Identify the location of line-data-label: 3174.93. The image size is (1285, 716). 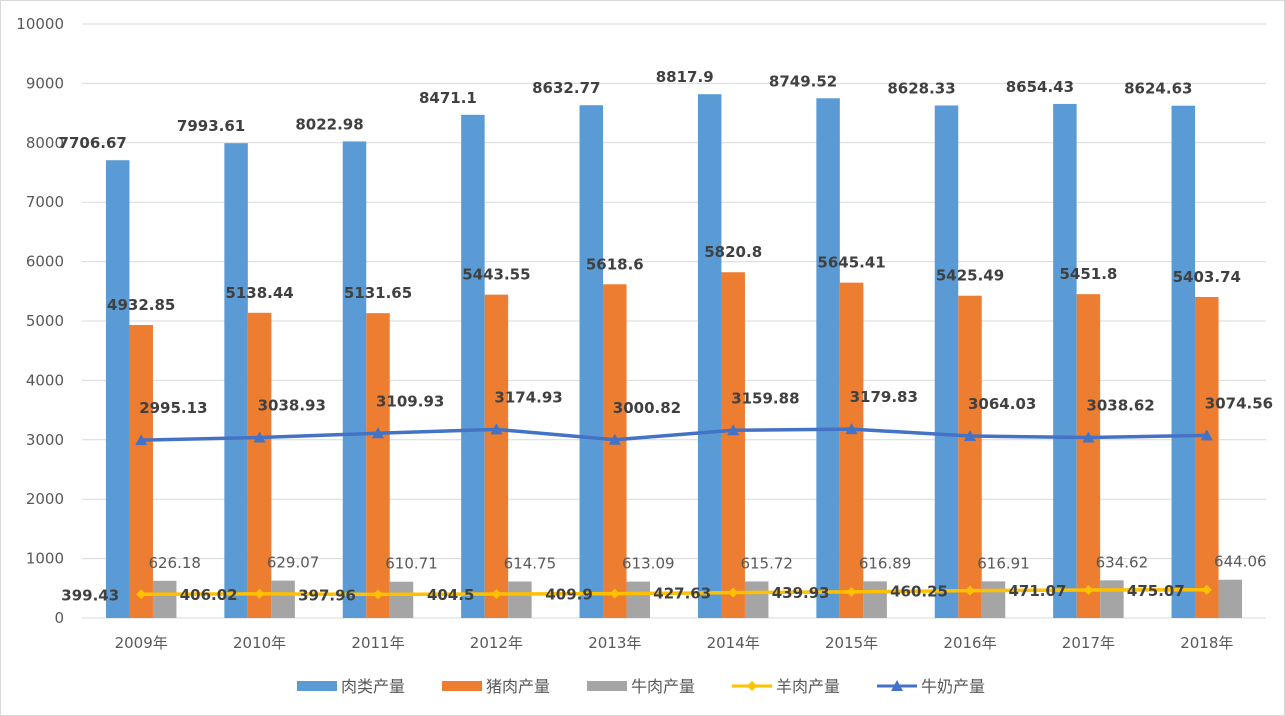
(528, 397).